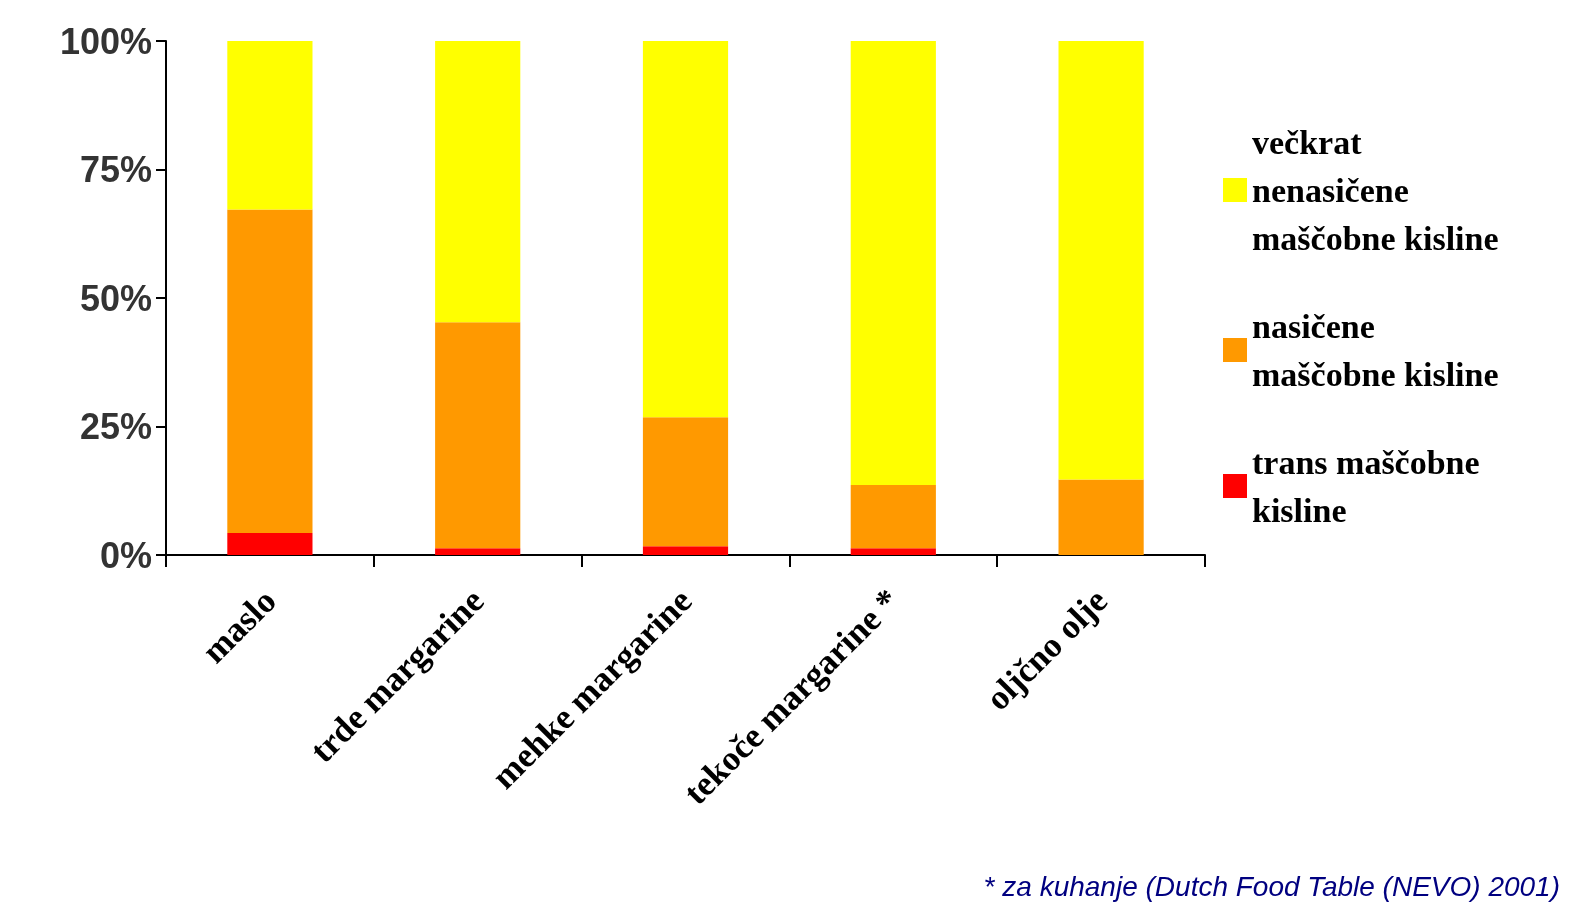  I want to click on y-tick-label: 25%, so click(115, 426).